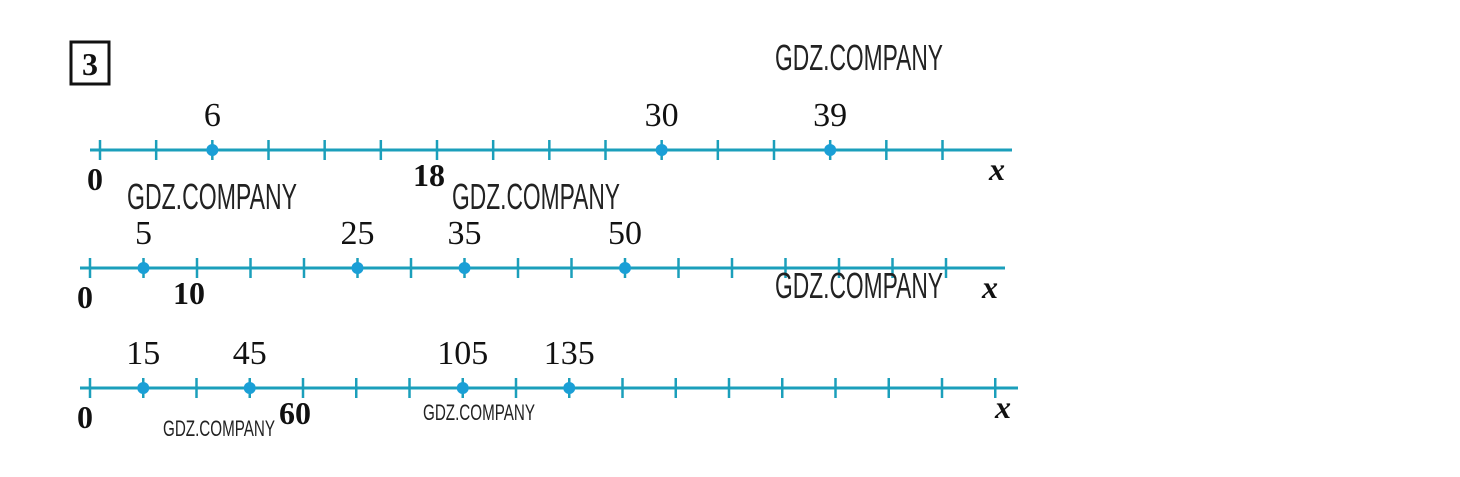 This screenshot has width=1460, height=477. What do you see at coordinates (465, 233) in the screenshot?
I see `point-label: 35` at bounding box center [465, 233].